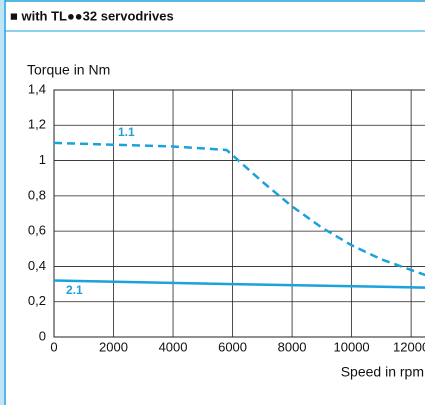 The width and height of the screenshot is (425, 405). Describe the element at coordinates (68, 70) in the screenshot. I see `y-axis-label: Torque in Nm` at that location.